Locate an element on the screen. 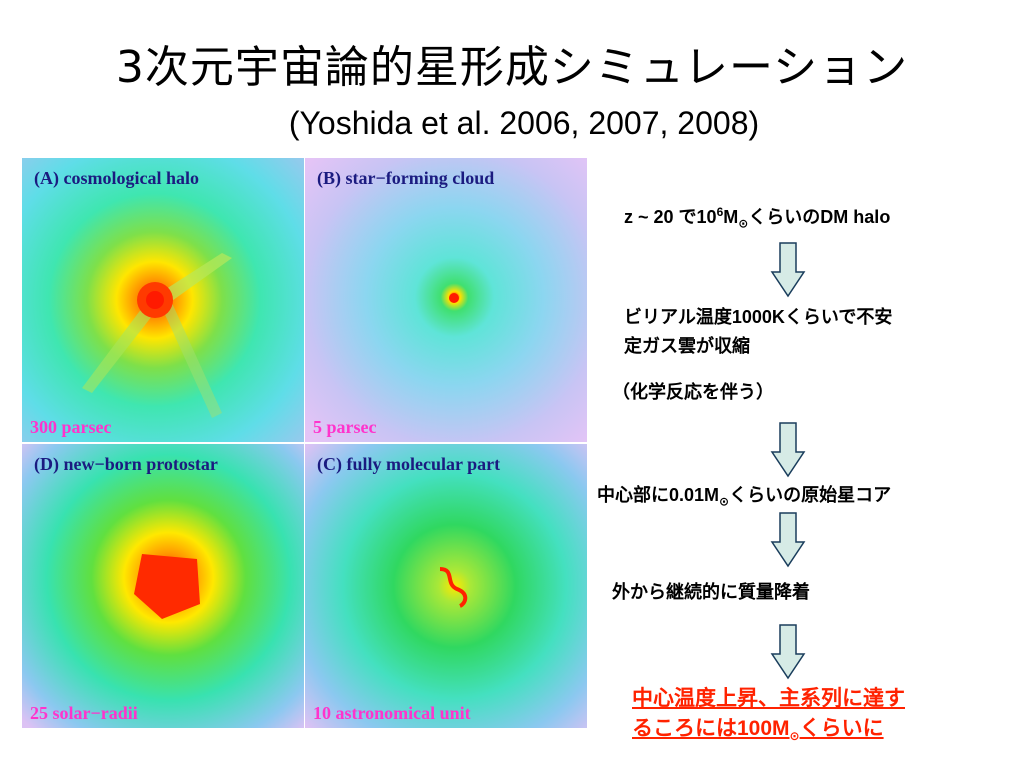 This screenshot has height=768, width=1024. panel-label: (D) new−born protostar is located at coordinates (126, 464).